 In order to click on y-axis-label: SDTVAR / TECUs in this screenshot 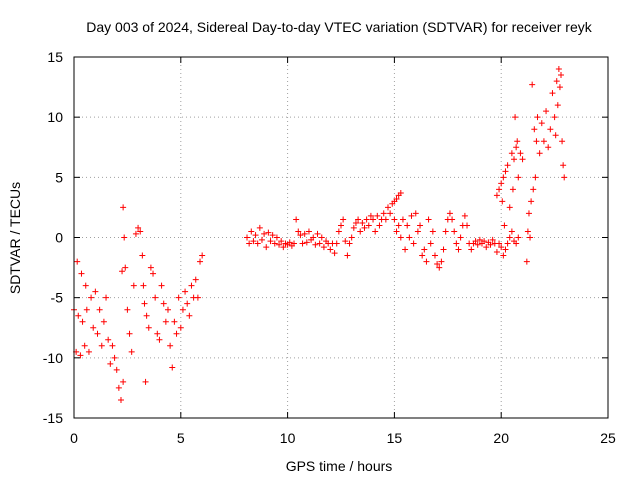, I will do `click(15, 238)`.